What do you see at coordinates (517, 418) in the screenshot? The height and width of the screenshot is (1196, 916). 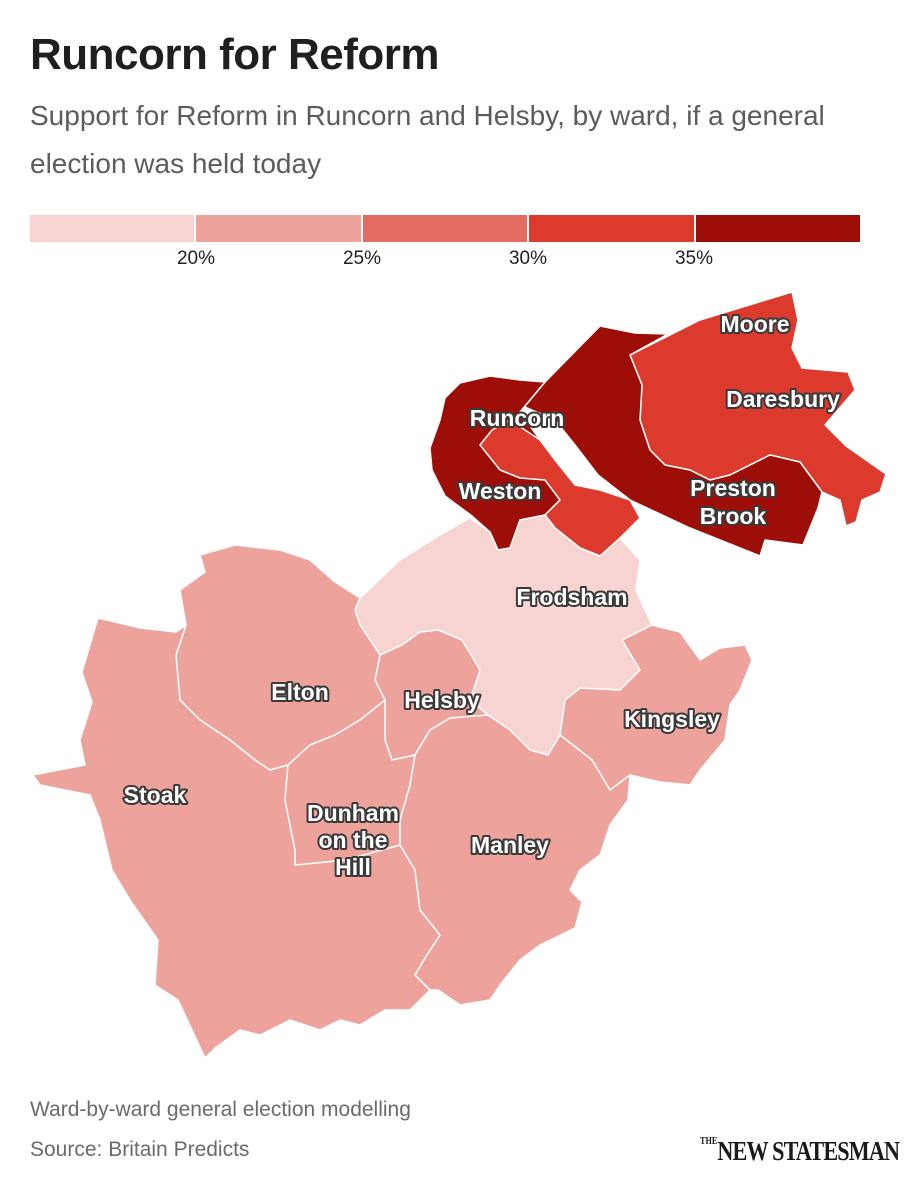 I see `label-runcorn: Runcorn` at bounding box center [517, 418].